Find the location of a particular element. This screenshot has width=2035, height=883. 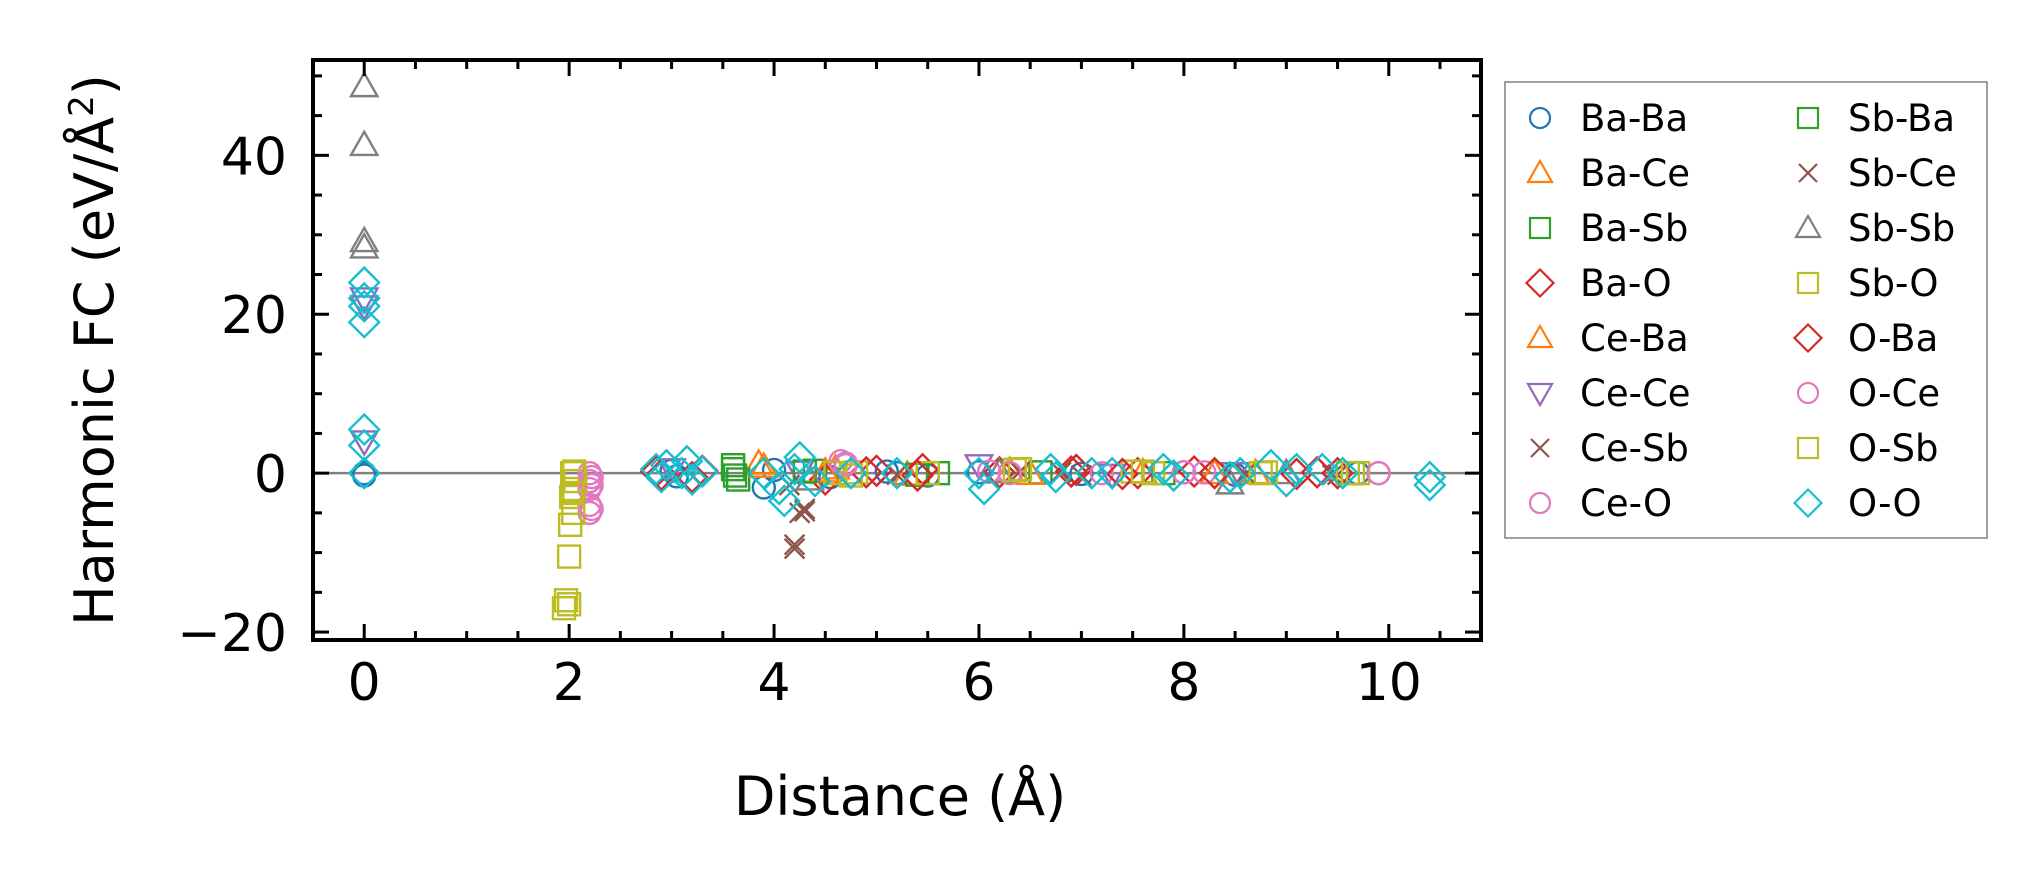

y-tick-label: 40 is located at coordinates (254, 157).